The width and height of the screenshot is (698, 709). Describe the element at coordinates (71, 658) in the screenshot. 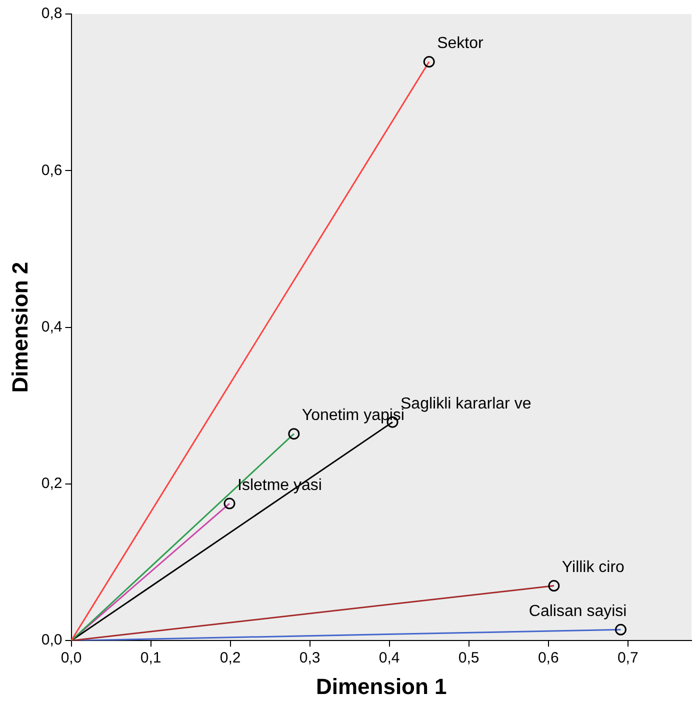

I see `x-tick-label: 0,0` at that location.